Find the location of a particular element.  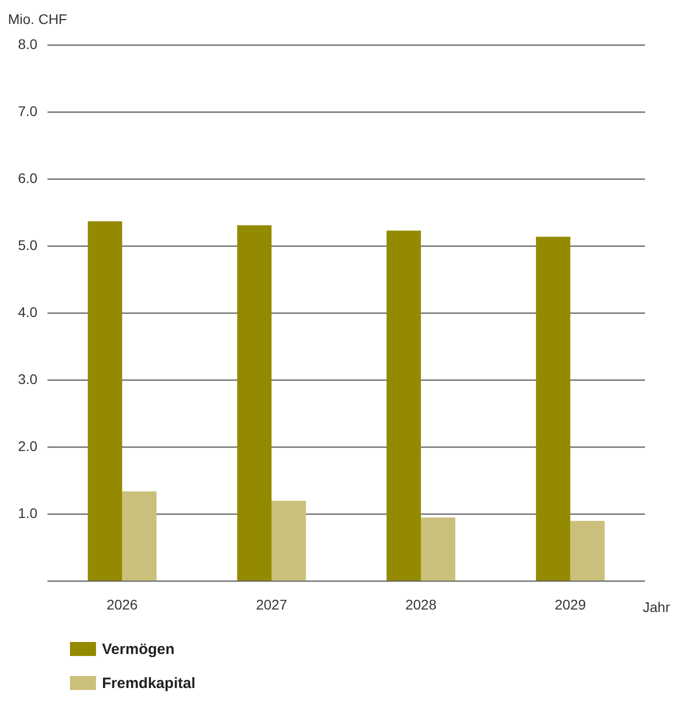

x-axis-title: Jahr is located at coordinates (656, 607).